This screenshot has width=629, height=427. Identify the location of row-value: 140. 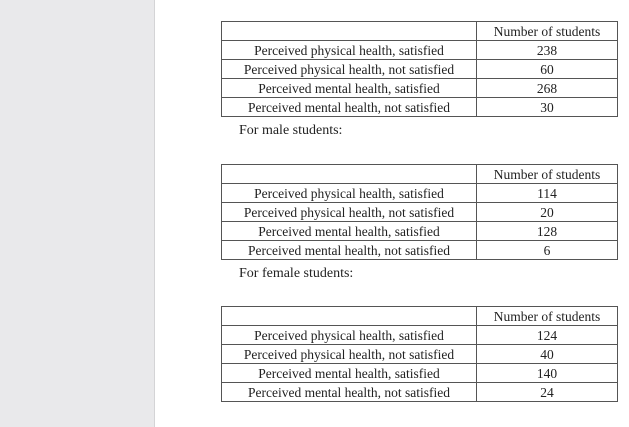
(547, 373).